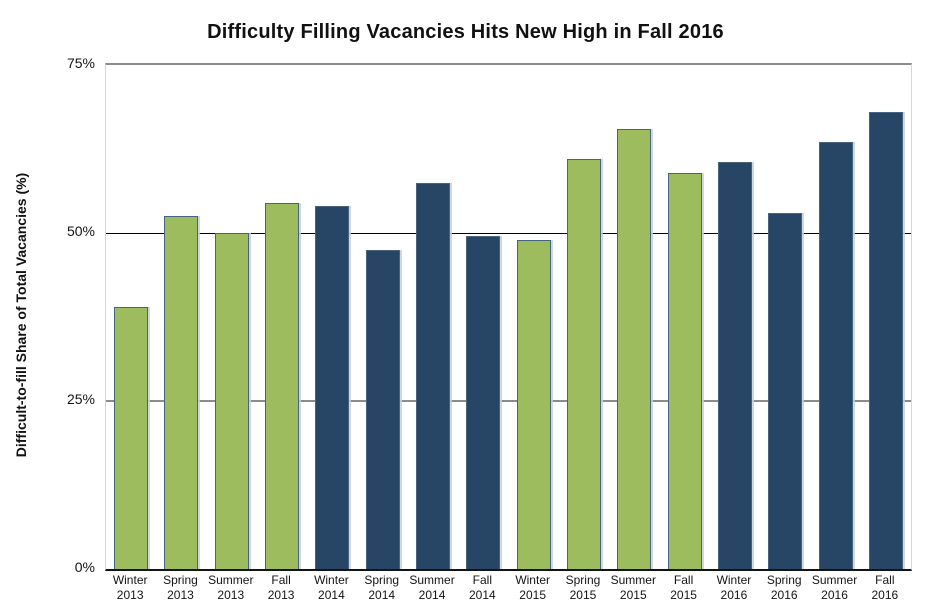  I want to click on bar-fall-2013, so click(282, 385).